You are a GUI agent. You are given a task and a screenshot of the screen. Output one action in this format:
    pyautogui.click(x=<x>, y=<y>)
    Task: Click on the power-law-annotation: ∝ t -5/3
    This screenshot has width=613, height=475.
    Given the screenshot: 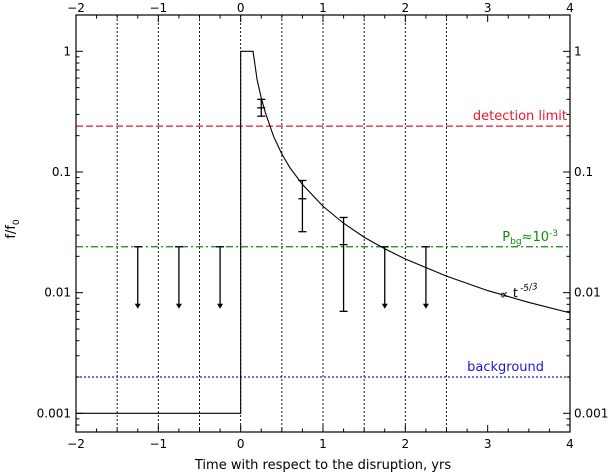 What is the action you would take?
    pyautogui.click(x=518, y=292)
    